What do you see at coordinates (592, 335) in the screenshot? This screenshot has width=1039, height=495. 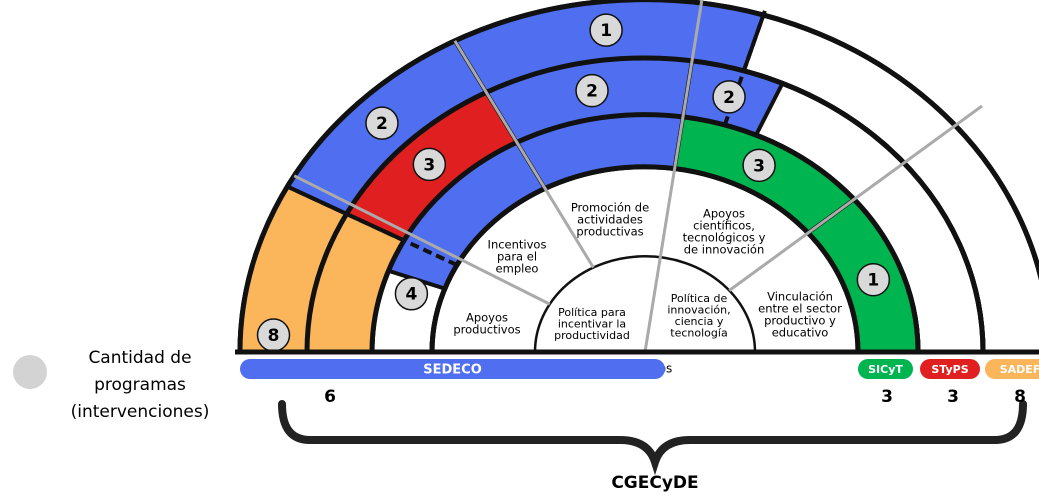 I see `area-label: productividad` at bounding box center [592, 335].